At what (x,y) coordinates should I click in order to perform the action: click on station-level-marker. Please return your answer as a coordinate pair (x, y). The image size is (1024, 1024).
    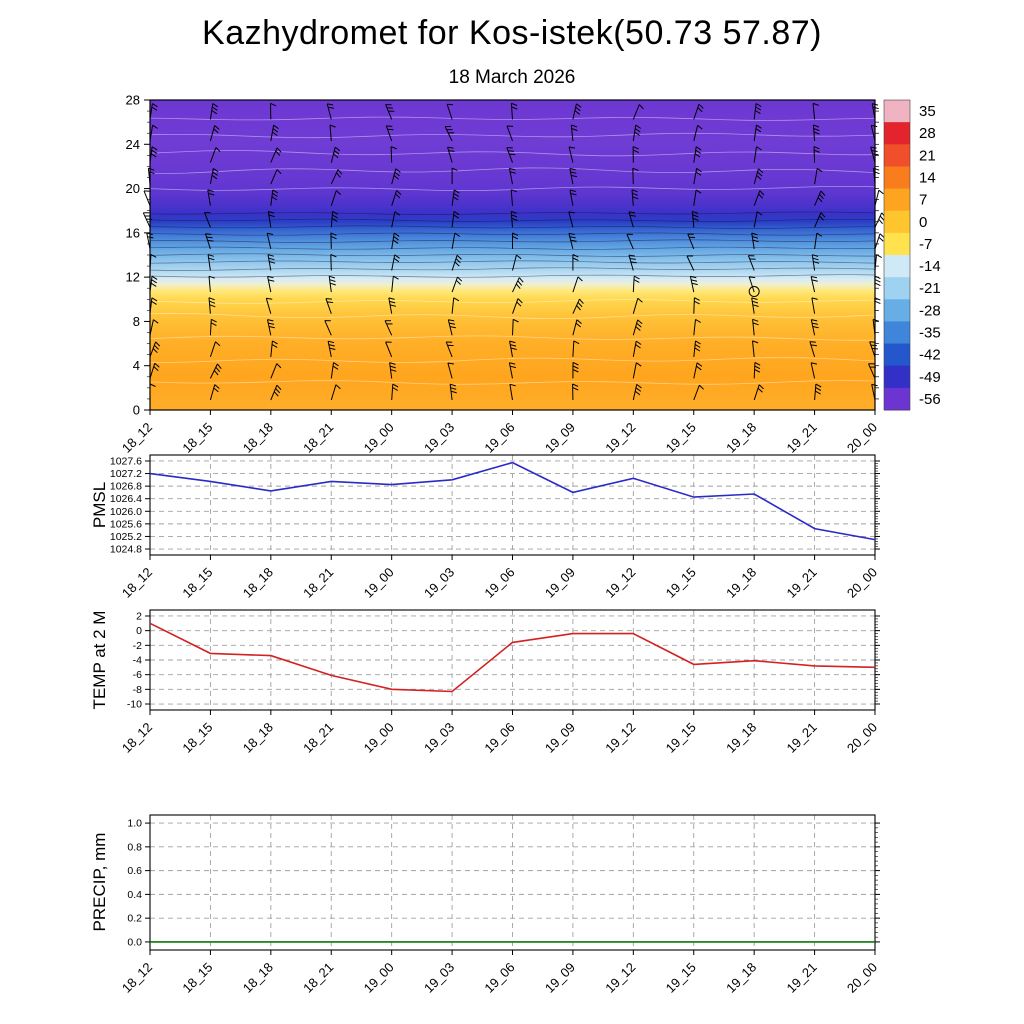
    Looking at the image, I should click on (754, 292).